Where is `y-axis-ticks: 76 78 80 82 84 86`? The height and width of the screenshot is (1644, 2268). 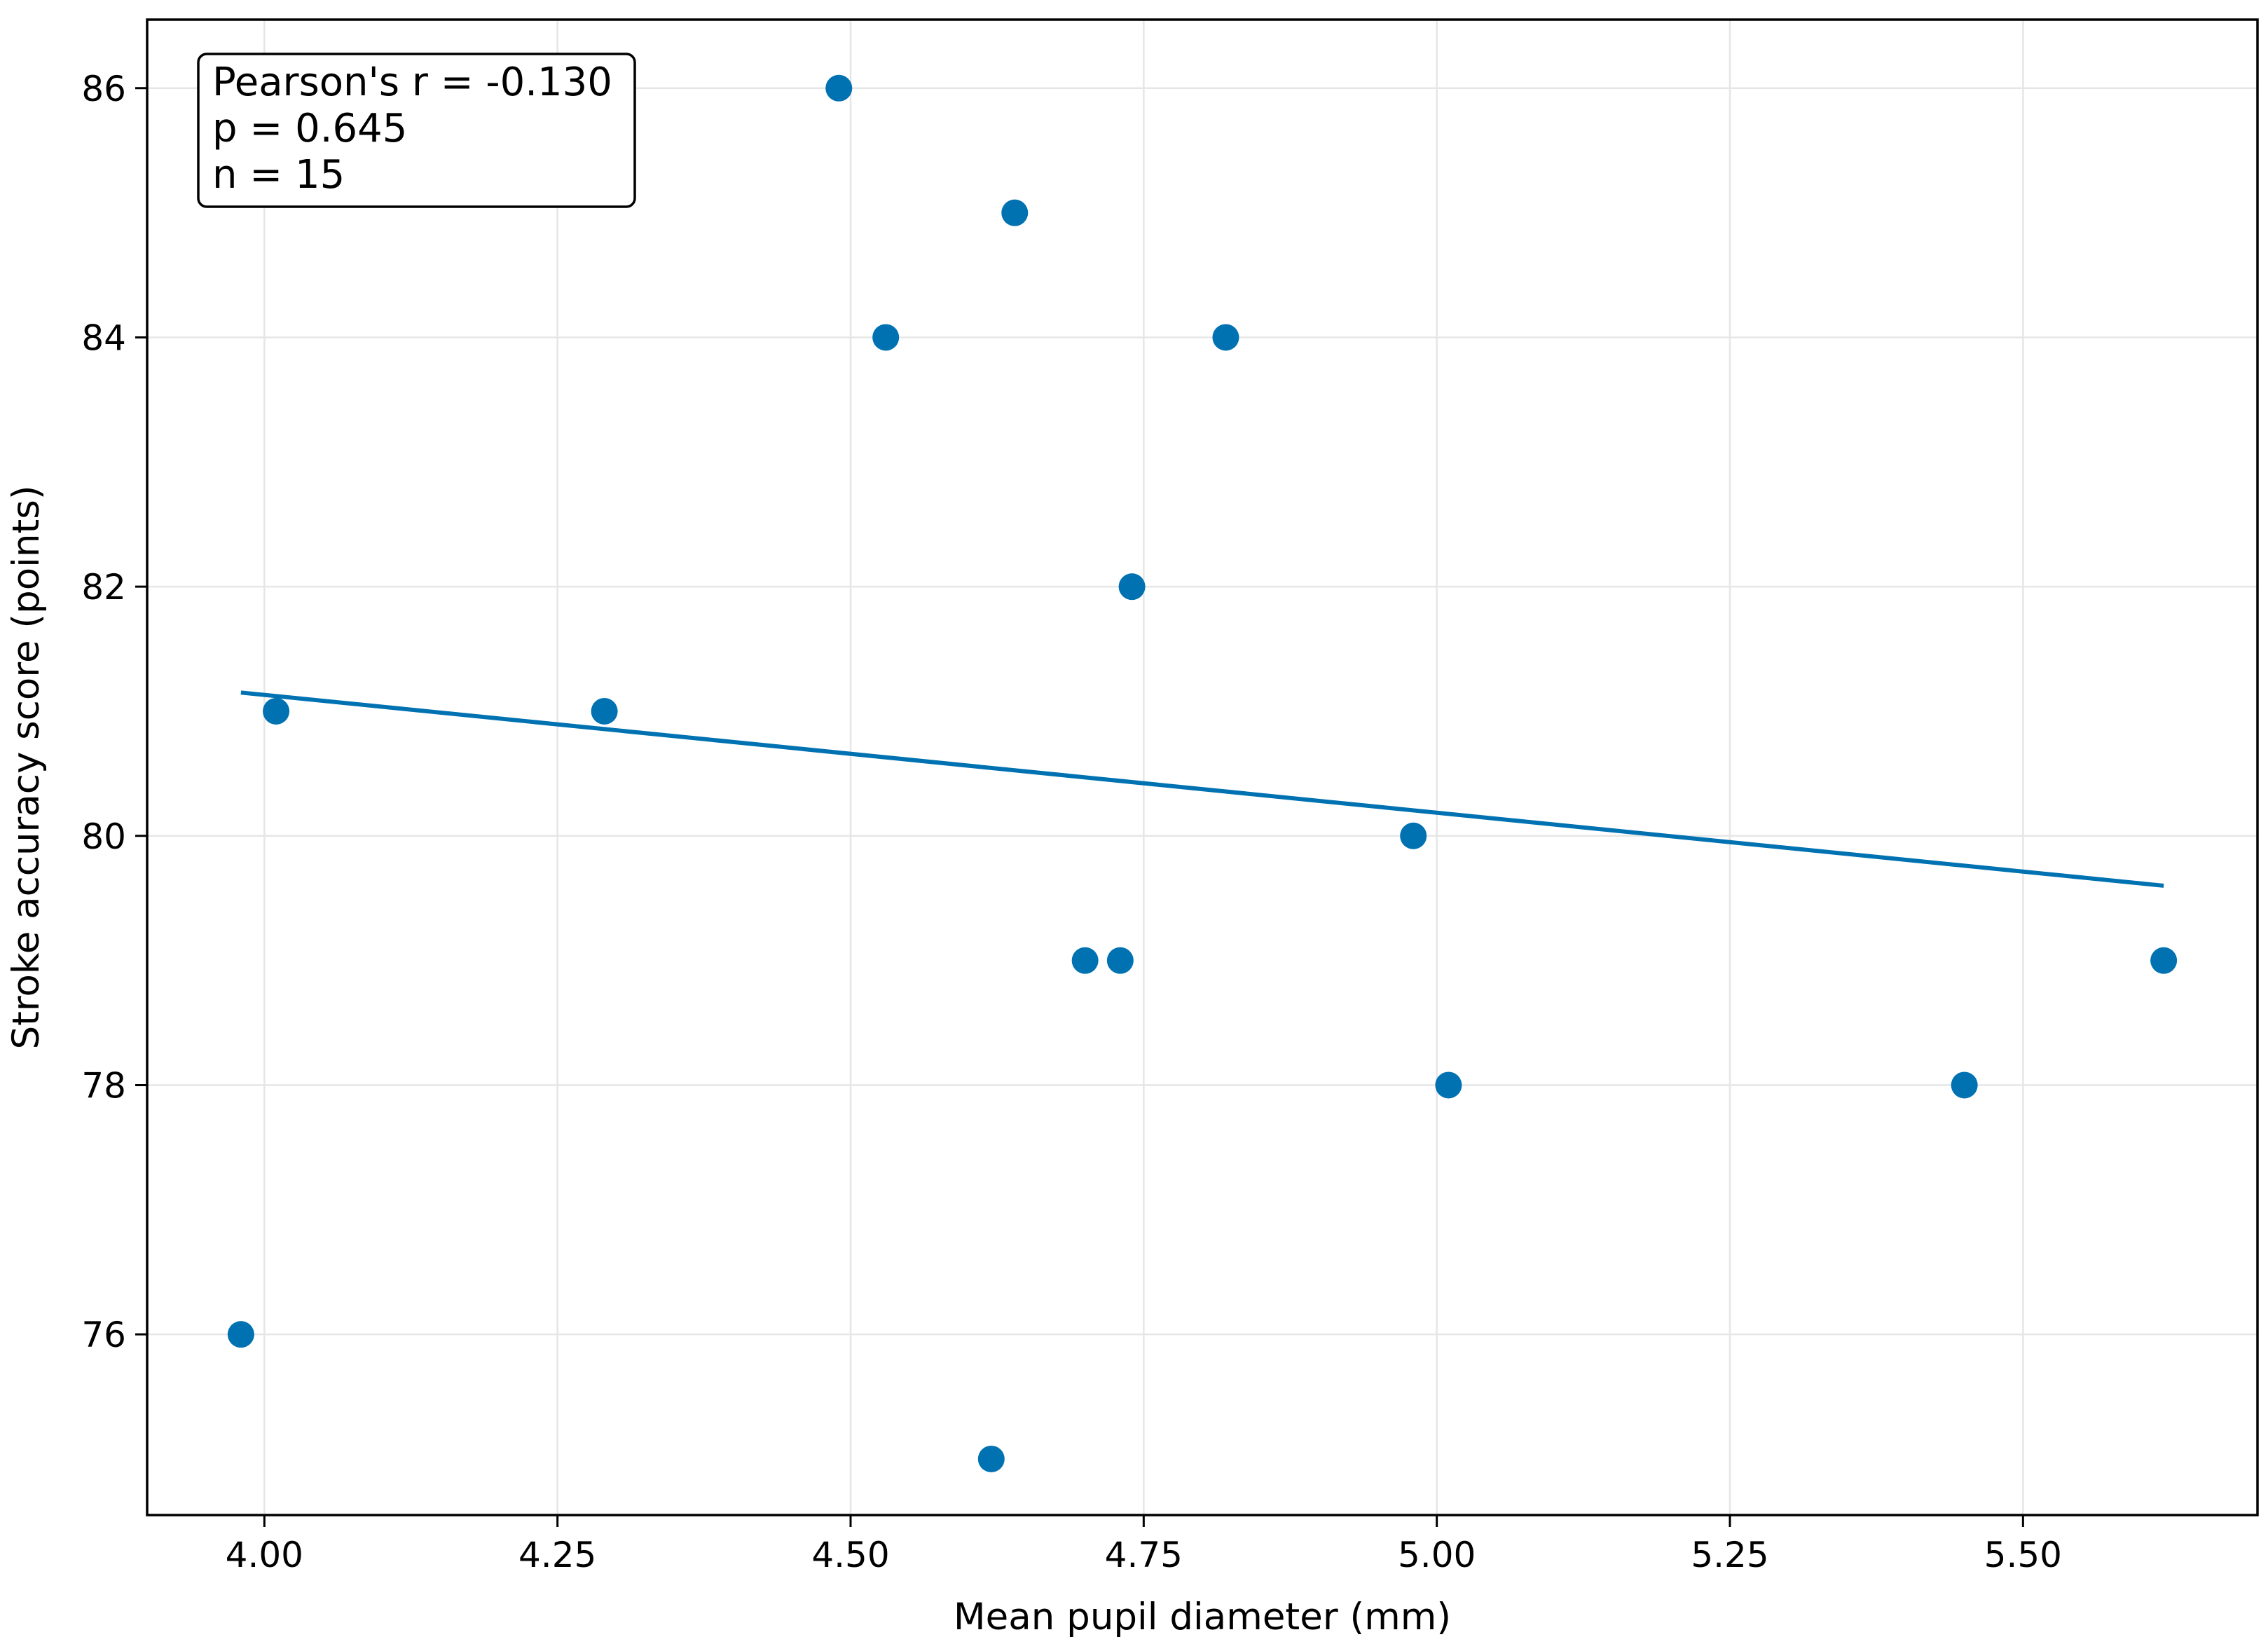 y-axis-ticks: 76 78 80 82 84 86 is located at coordinates (114, 712).